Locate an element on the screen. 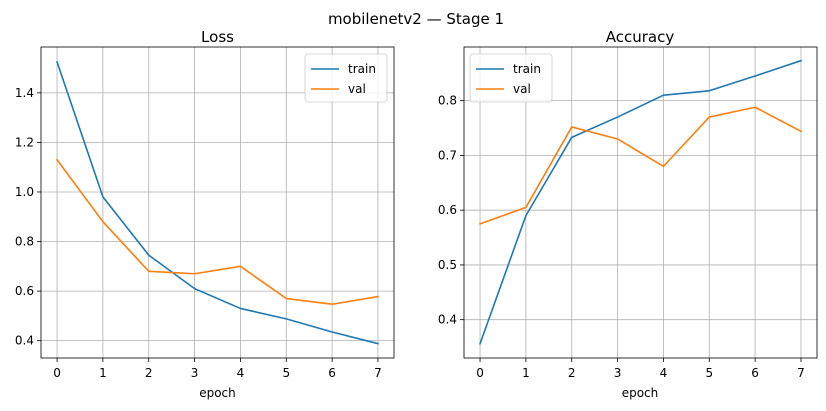 This screenshot has height=411, width=826. accuracy-val-line is located at coordinates (641, 165).